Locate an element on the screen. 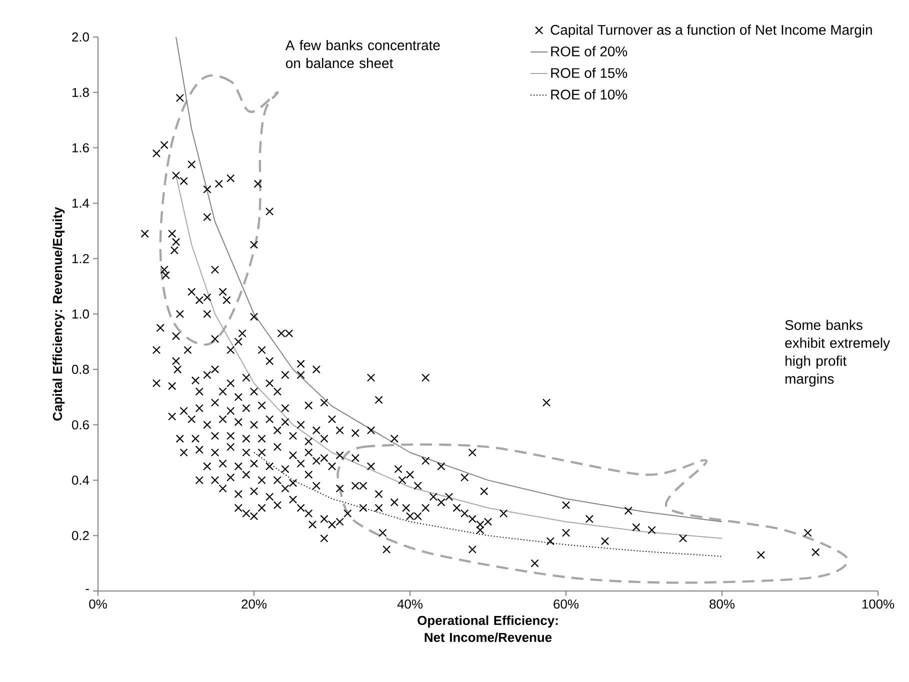 This screenshot has width=909, height=682. x-tick-label: 60% is located at coordinates (566, 604).